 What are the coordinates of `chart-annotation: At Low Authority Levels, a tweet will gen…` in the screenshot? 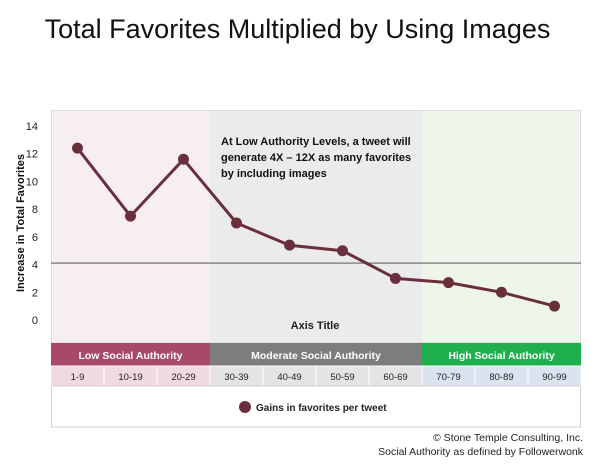 It's located at (316, 158).